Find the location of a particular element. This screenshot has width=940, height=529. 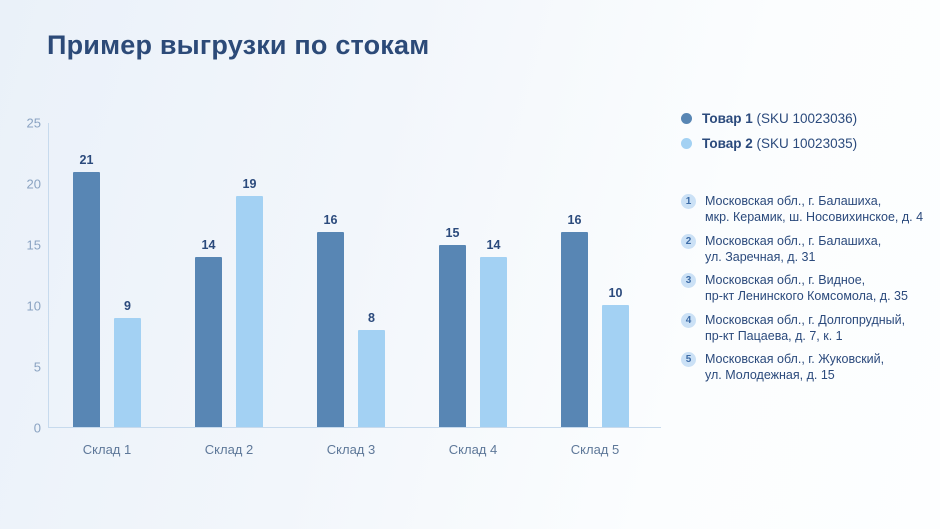

y-axis-tick-label: 5 is located at coordinates (37, 367).